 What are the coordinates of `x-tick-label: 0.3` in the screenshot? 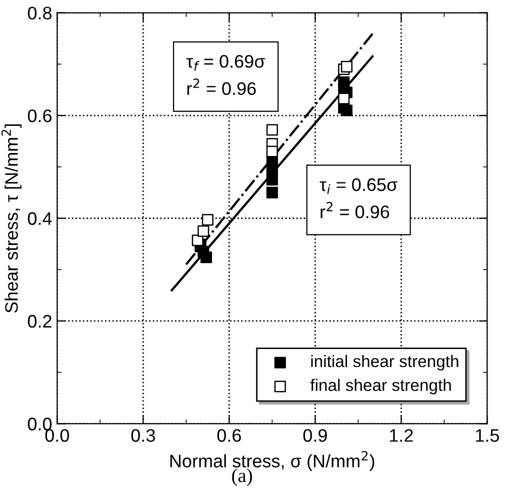 It's located at (143, 435).